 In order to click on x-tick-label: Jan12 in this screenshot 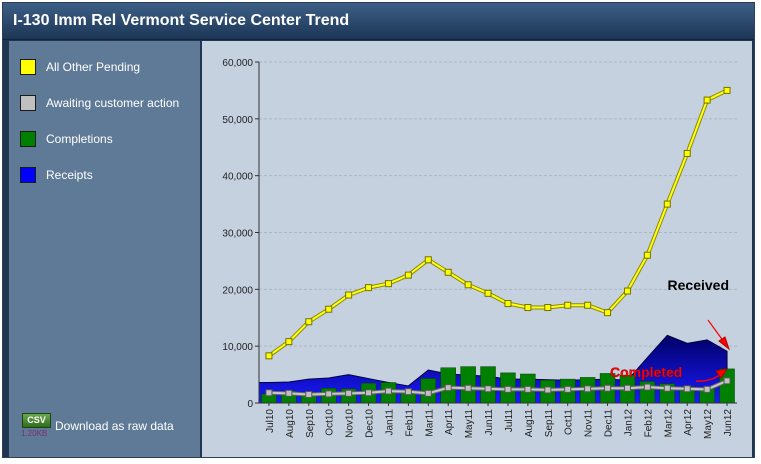, I will do `click(628, 423)`.